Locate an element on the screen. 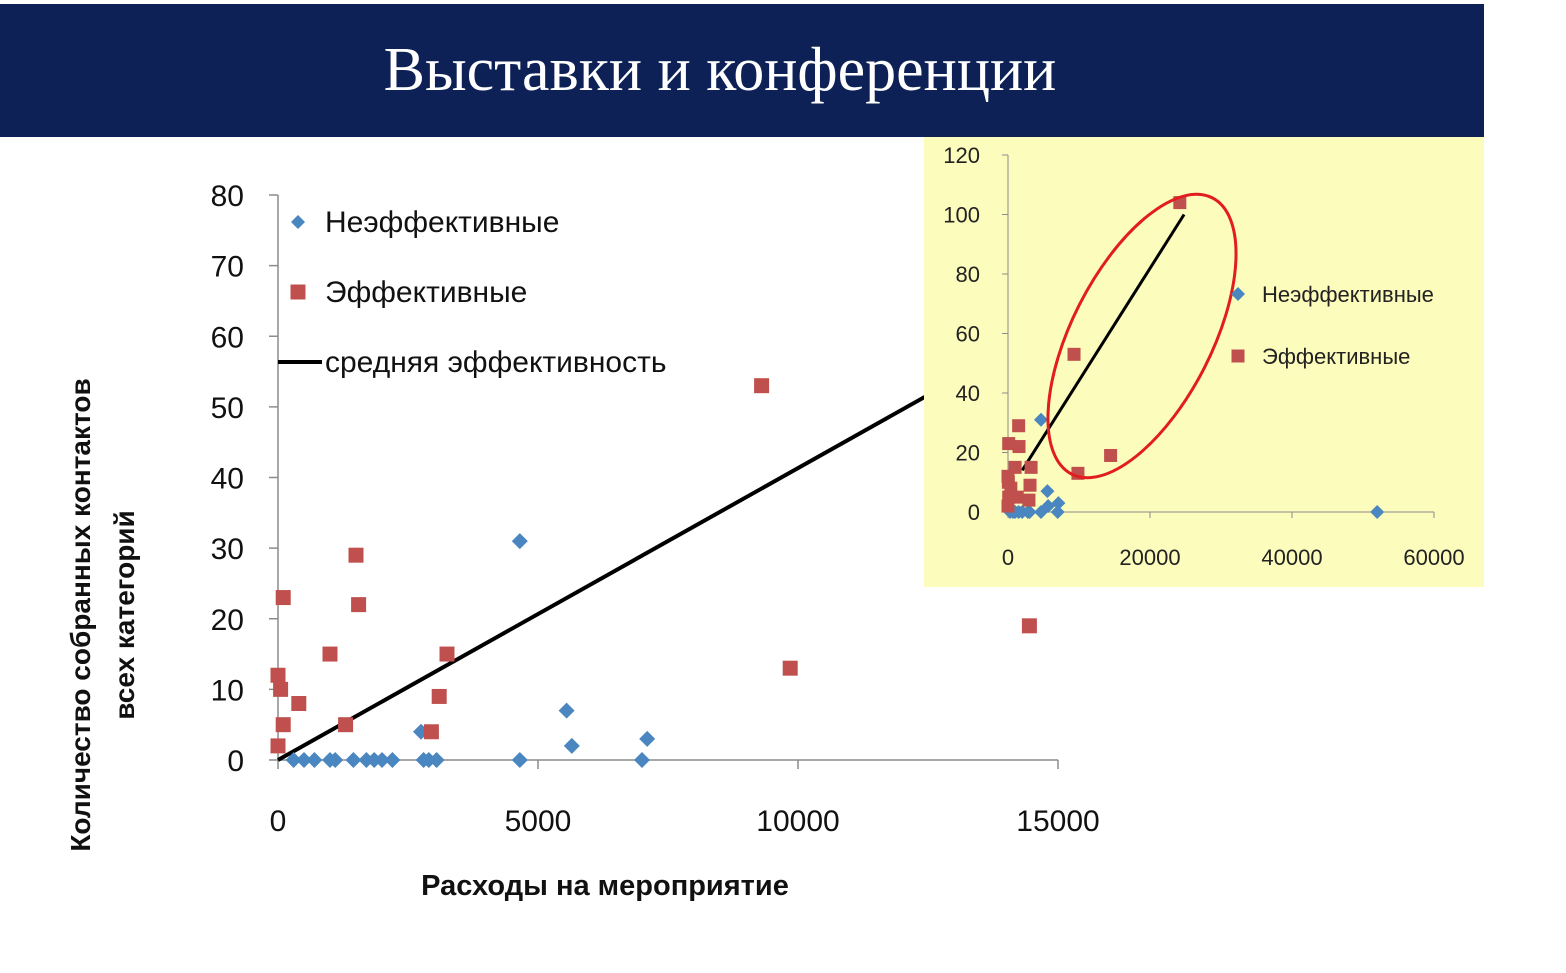 This screenshot has height=973, width=1566. inset-y-tick-label: 100 is located at coordinates (961, 215).